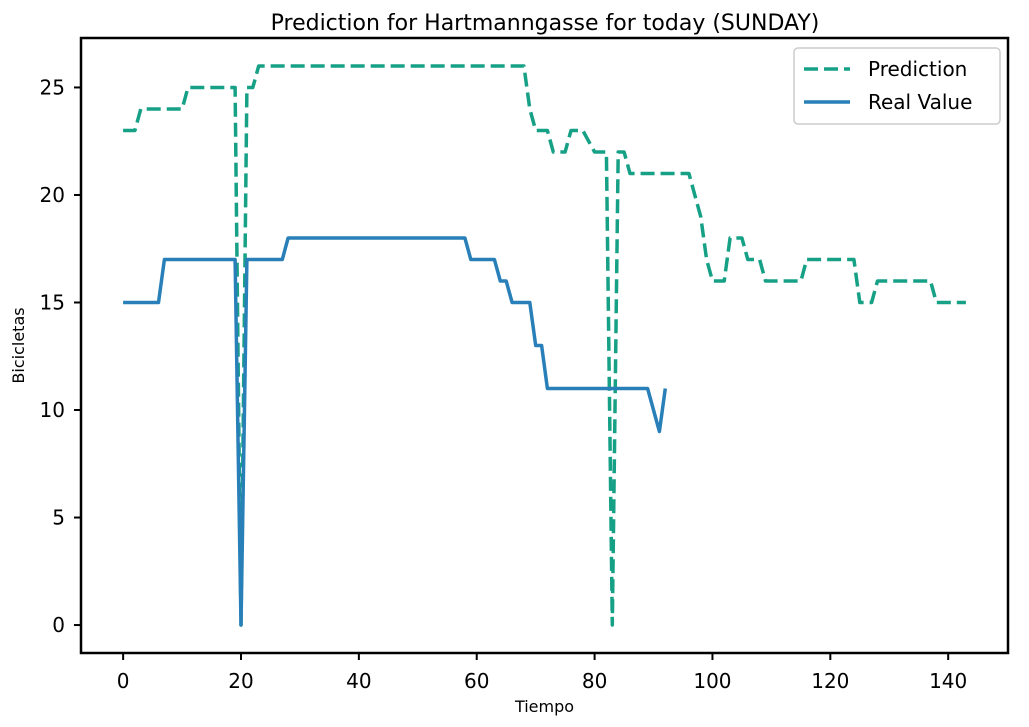 The width and height of the screenshot is (1029, 727). I want to click on legend-label-prediction: Prediction, so click(917, 69).